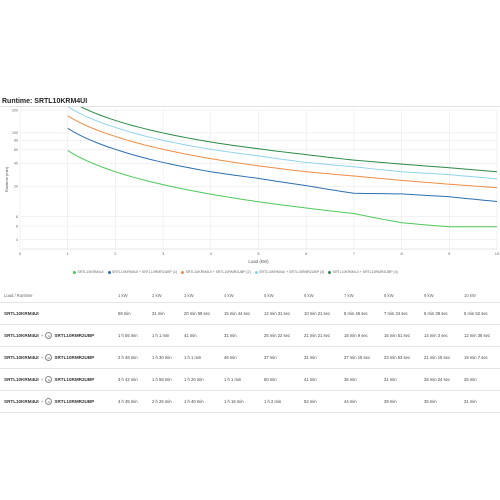 The image size is (500, 500). Describe the element at coordinates (15, 133) in the screenshot. I see `y-tick-label: 100` at that location.